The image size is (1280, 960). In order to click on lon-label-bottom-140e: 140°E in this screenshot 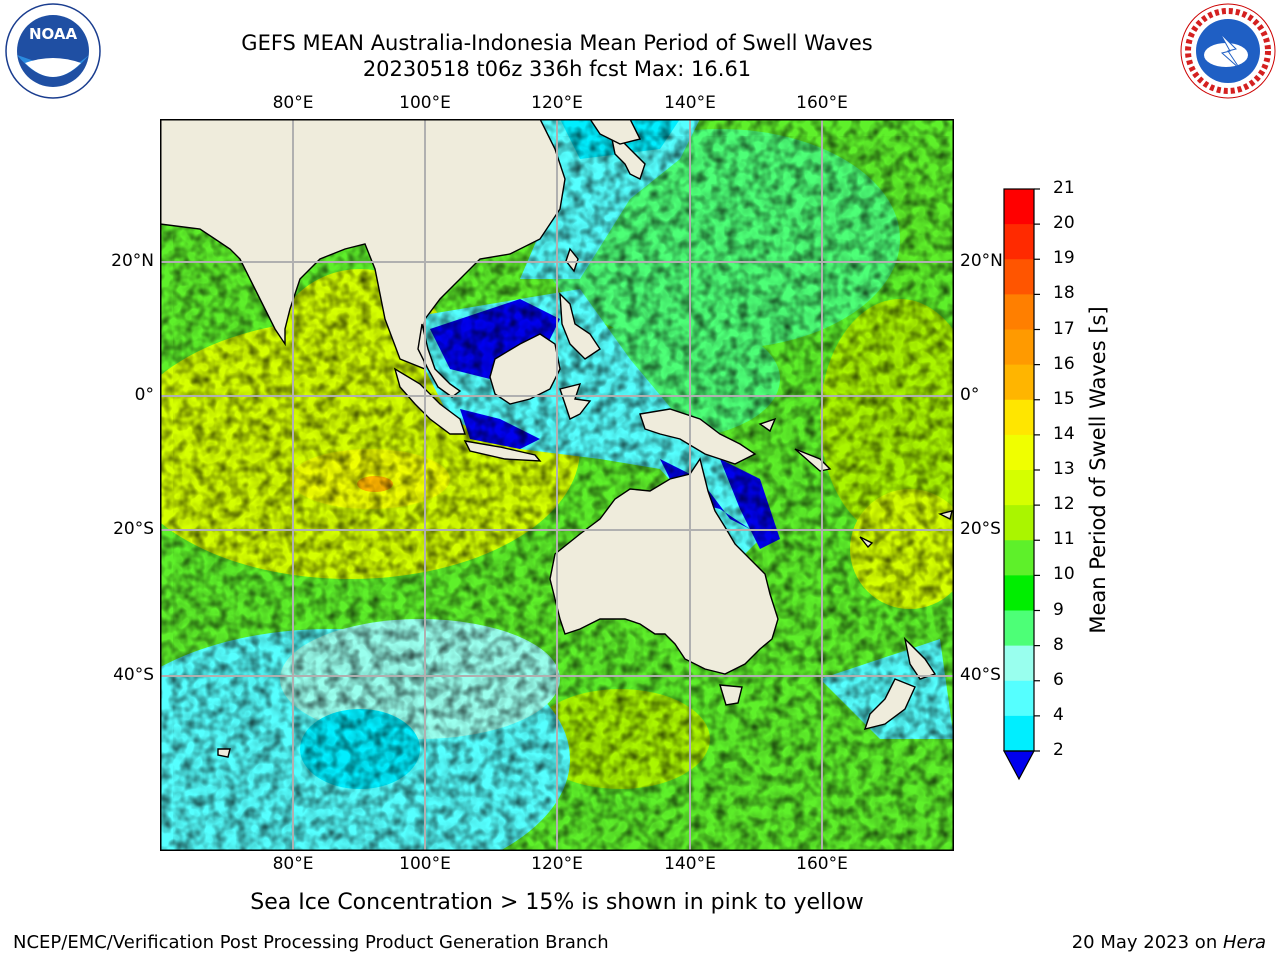, I will do `click(690, 864)`.